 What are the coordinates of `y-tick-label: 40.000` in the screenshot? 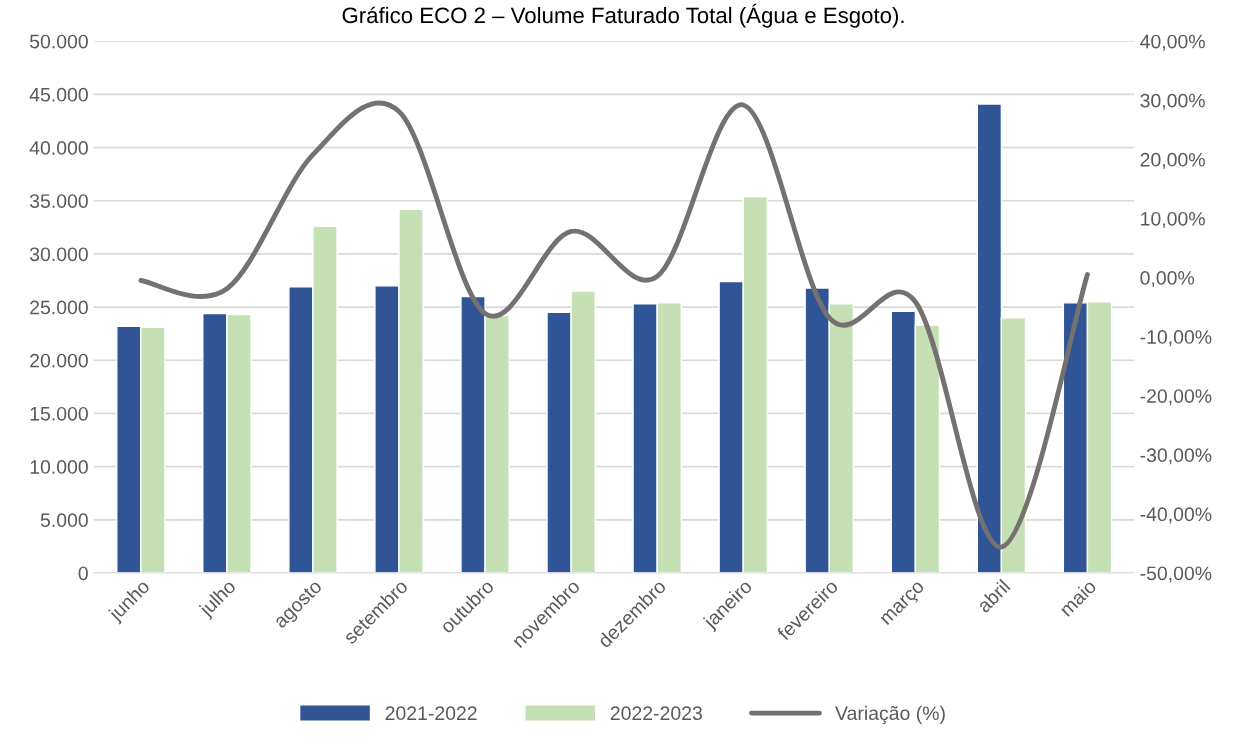 It's located at (58, 148).